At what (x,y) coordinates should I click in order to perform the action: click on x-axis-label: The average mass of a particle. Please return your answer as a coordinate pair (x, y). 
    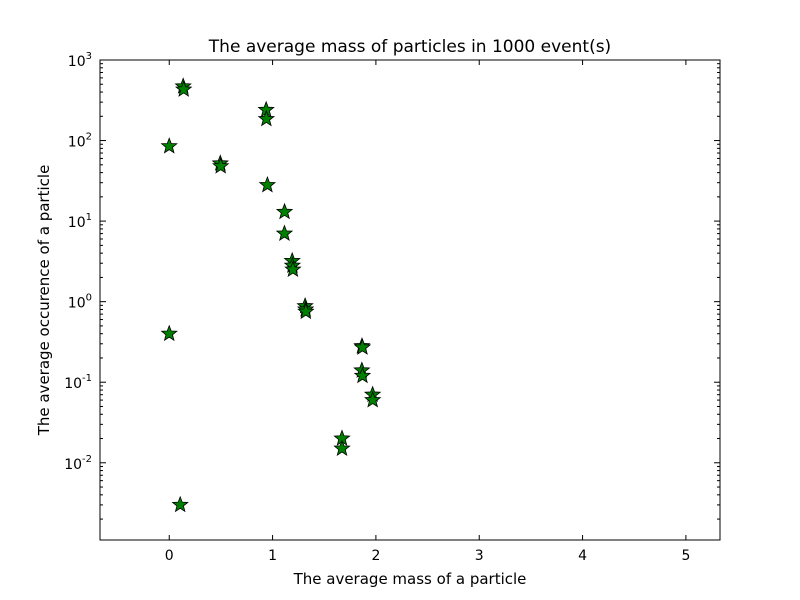
    Looking at the image, I should click on (410, 579).